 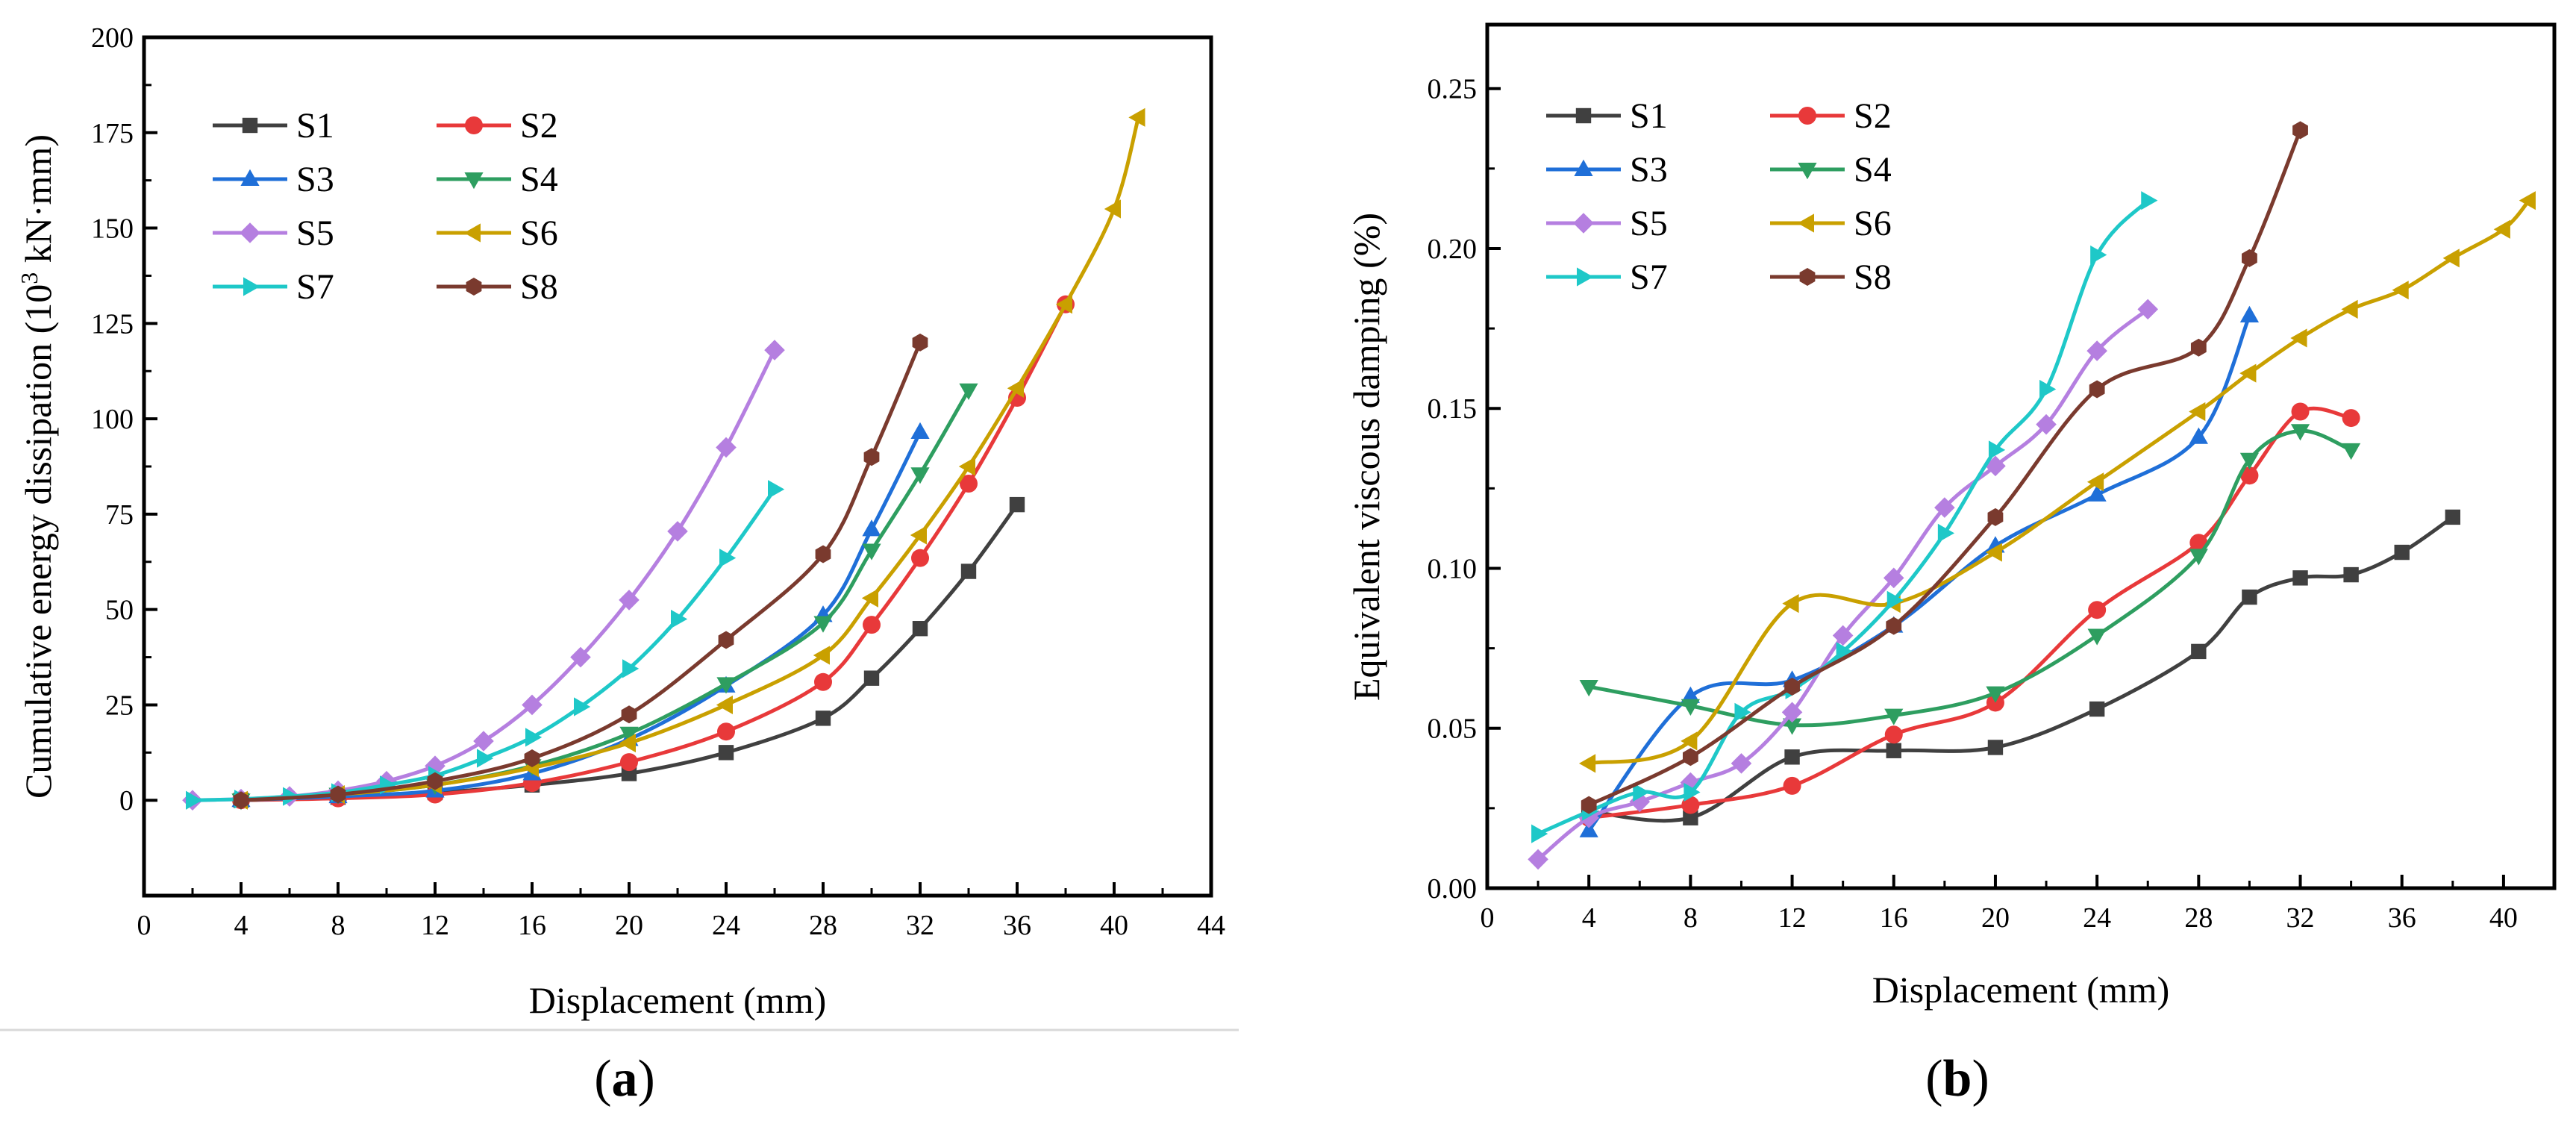 I want to click on caption-a: (a), so click(x=624, y=1079).